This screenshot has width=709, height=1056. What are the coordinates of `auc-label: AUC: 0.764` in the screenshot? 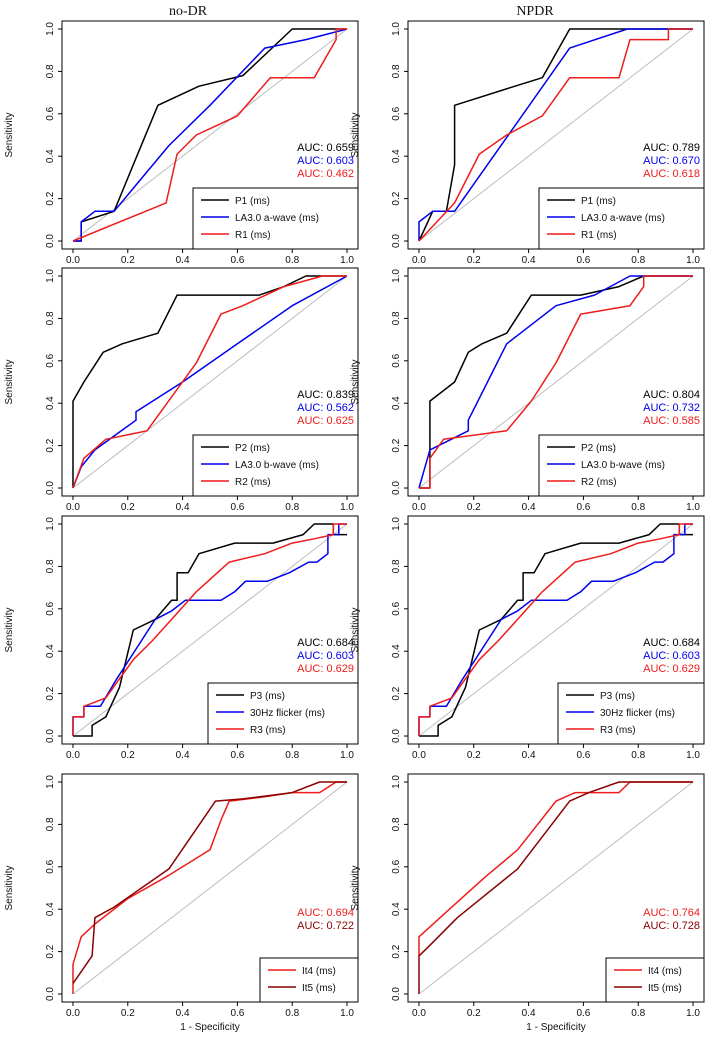 It's located at (671, 913).